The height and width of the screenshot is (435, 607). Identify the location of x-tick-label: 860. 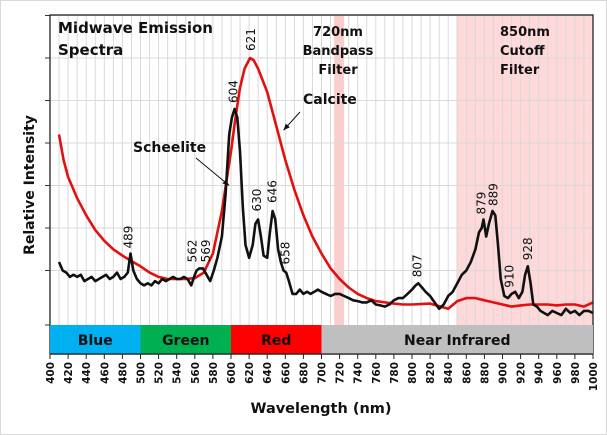
(467, 373).